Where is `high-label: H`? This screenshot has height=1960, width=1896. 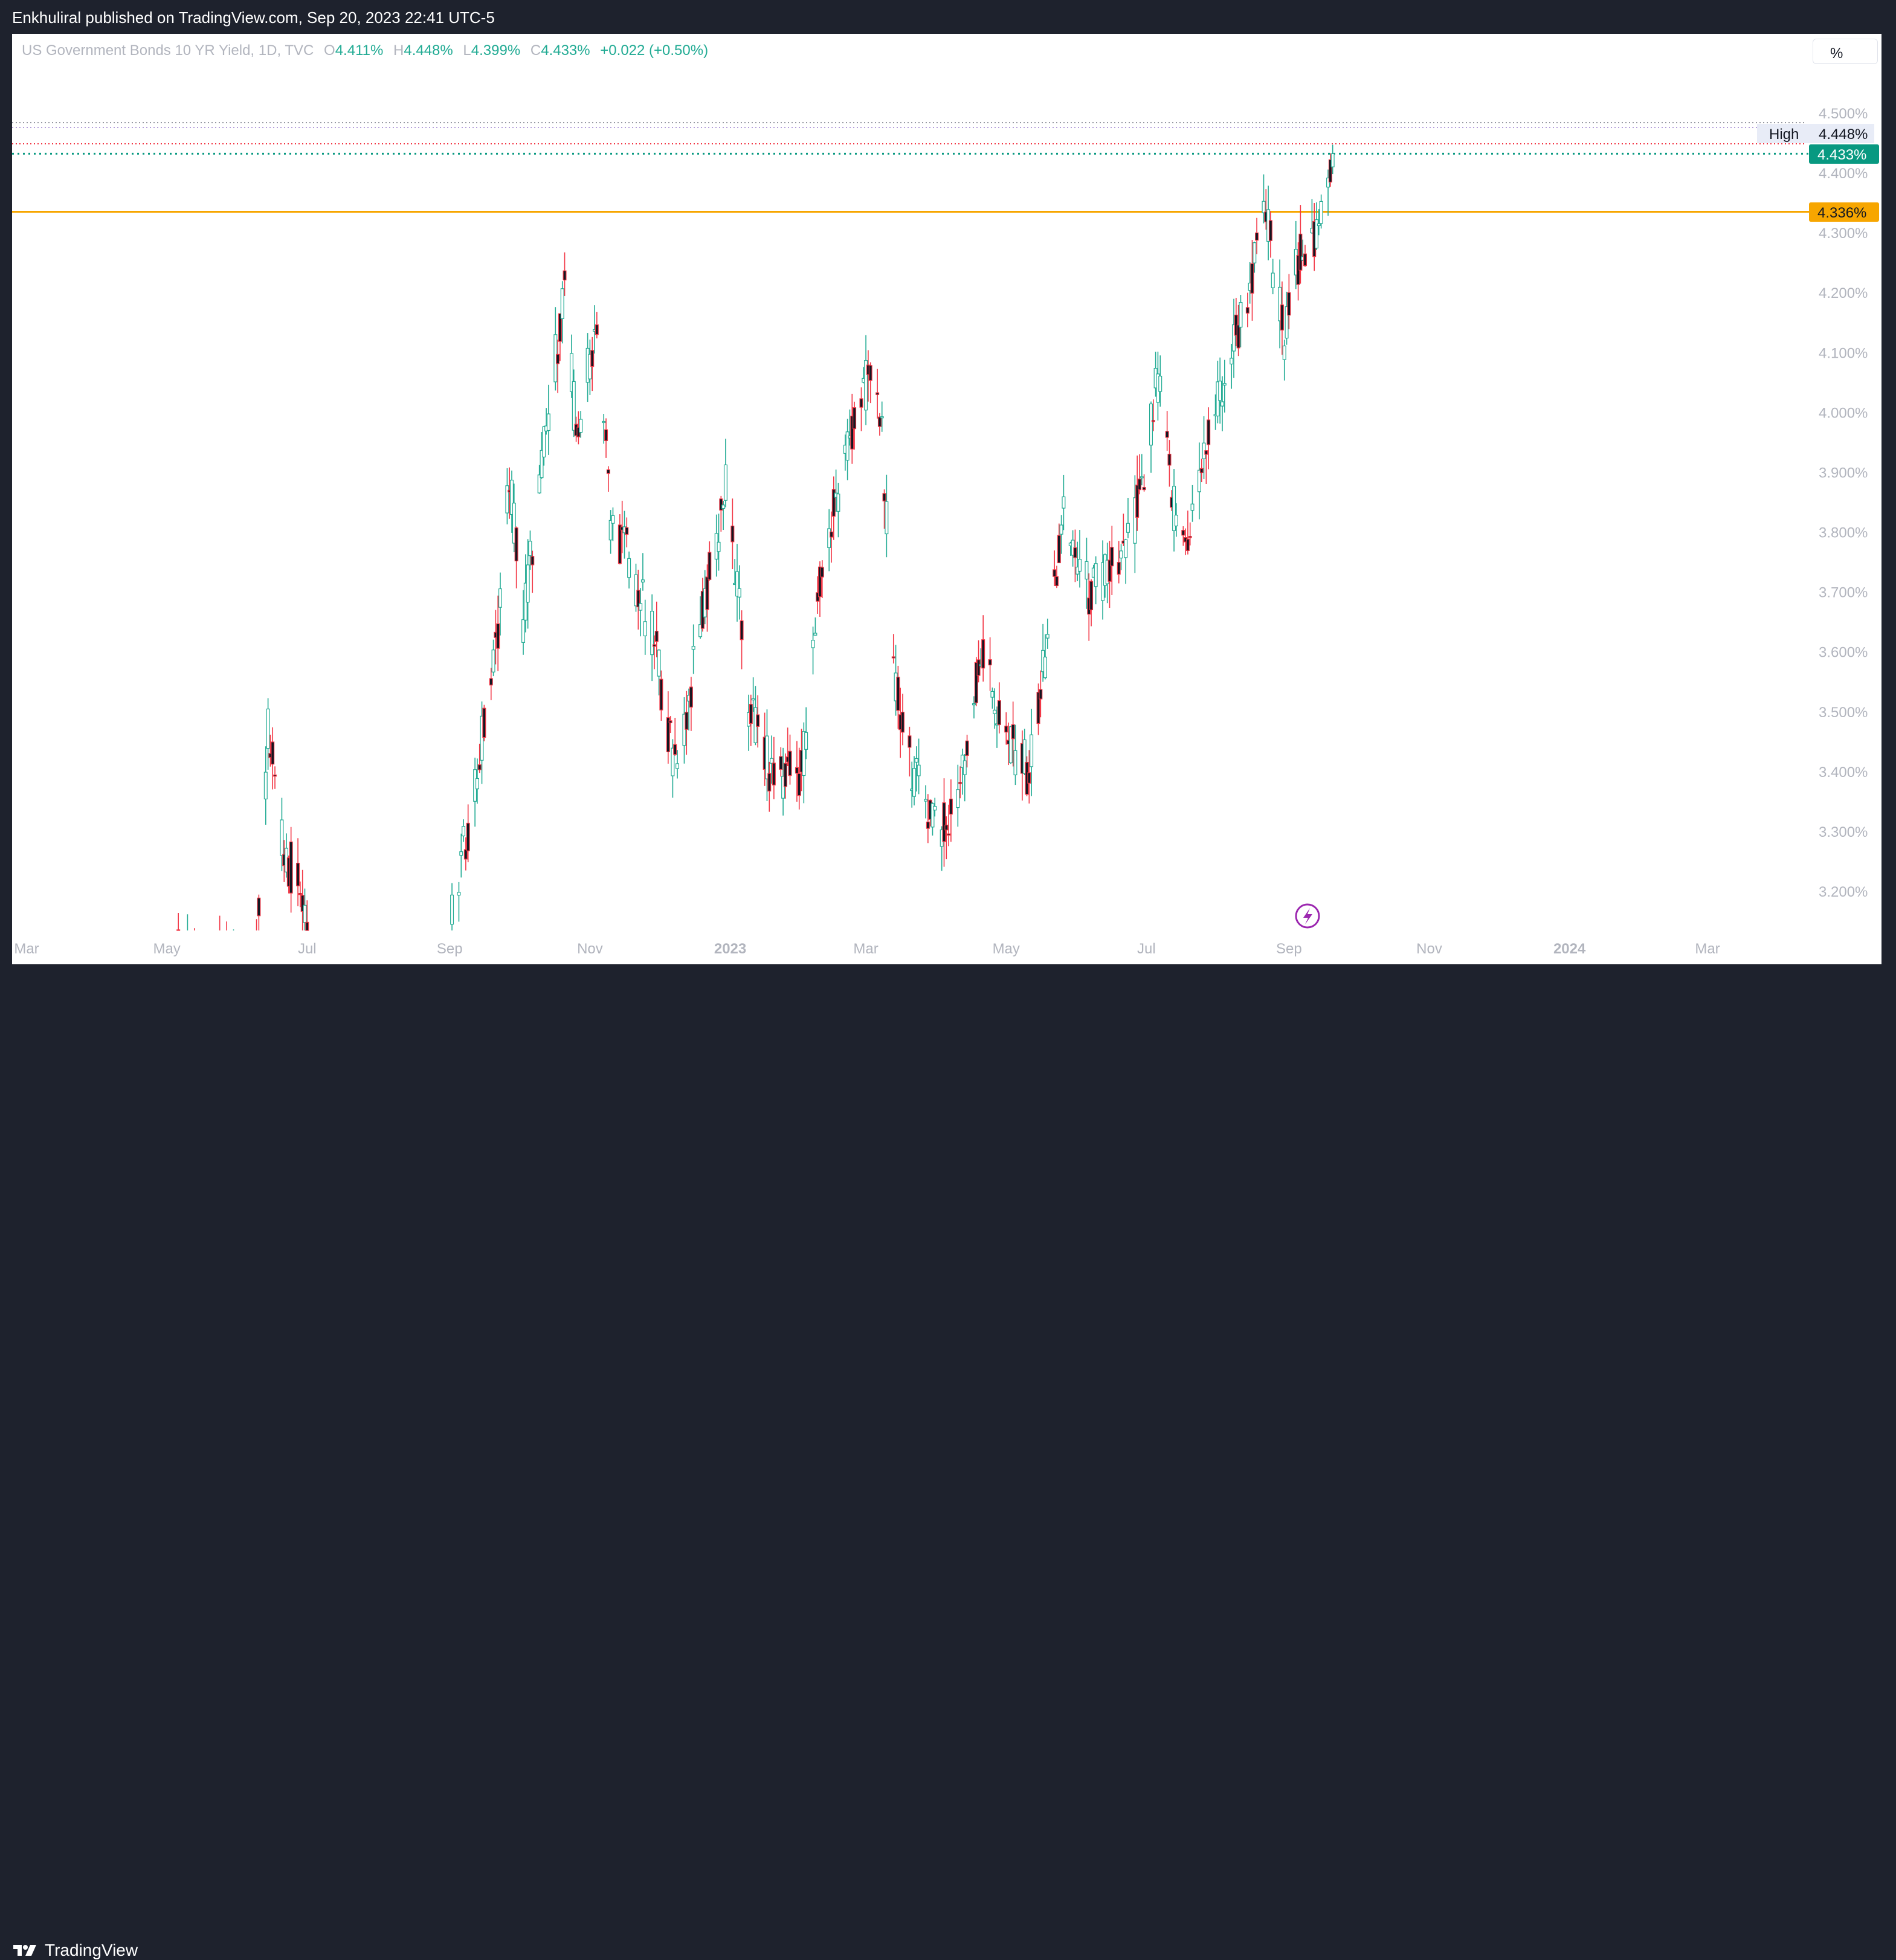
high-label: H is located at coordinates (398, 50).